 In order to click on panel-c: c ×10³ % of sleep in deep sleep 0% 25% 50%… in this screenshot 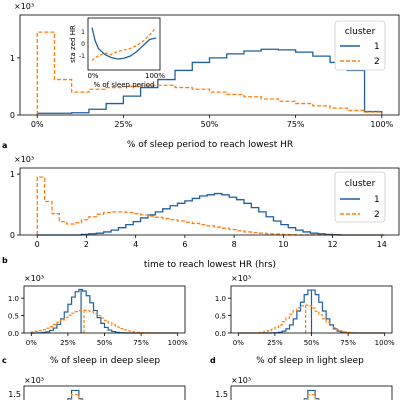, I will do `click(95, 320)`.